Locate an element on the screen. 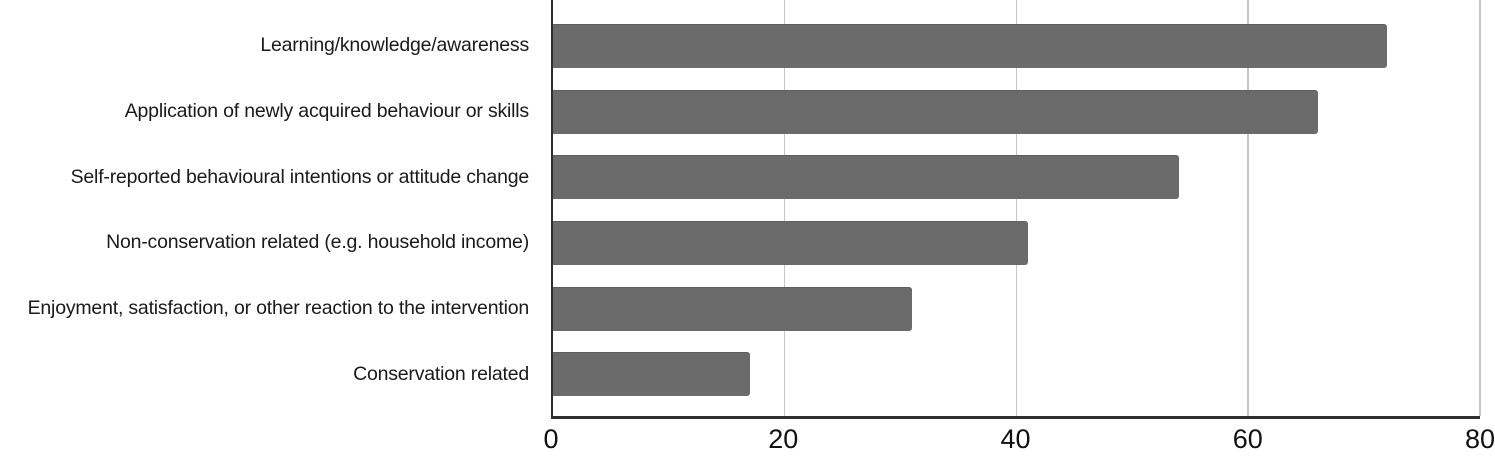 This screenshot has width=1495, height=459. x-tick-label-40: 40 is located at coordinates (1015, 439).